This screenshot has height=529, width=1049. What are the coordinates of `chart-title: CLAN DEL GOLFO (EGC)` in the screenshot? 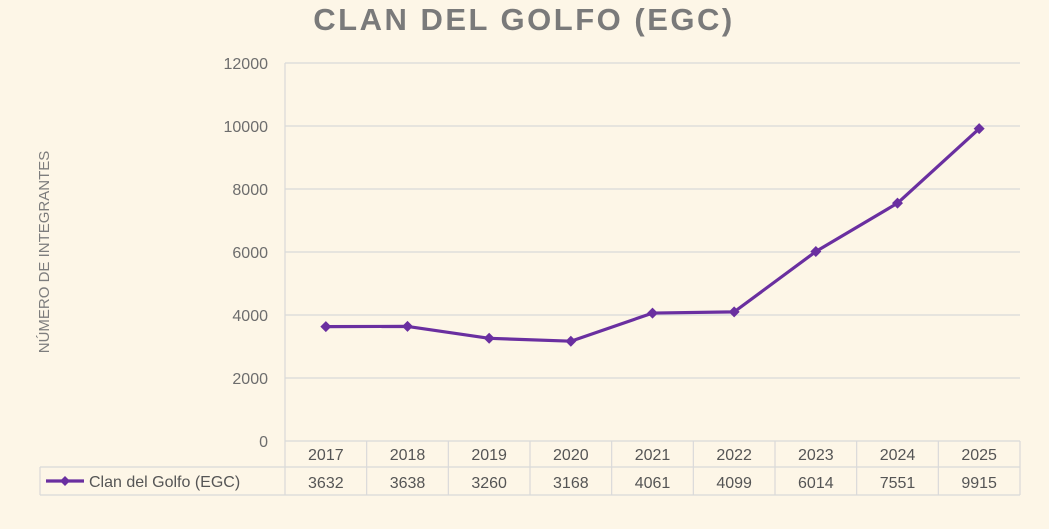 It's located at (523, 19).